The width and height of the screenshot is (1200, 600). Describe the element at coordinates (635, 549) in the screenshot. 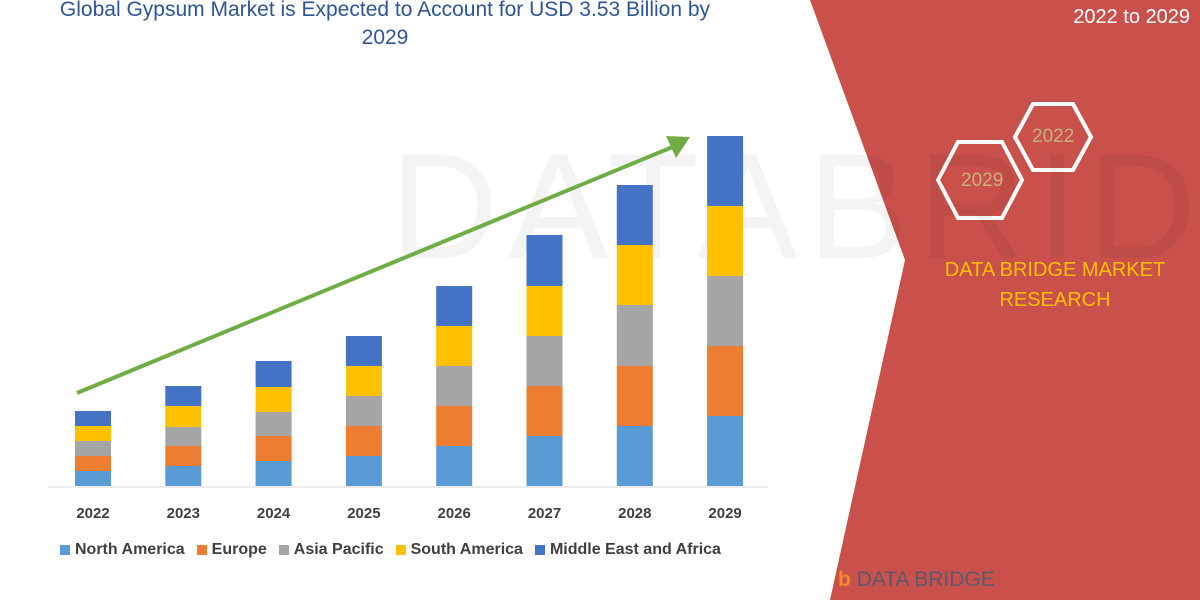

I see `legend-label: Middle East and Africa` at that location.